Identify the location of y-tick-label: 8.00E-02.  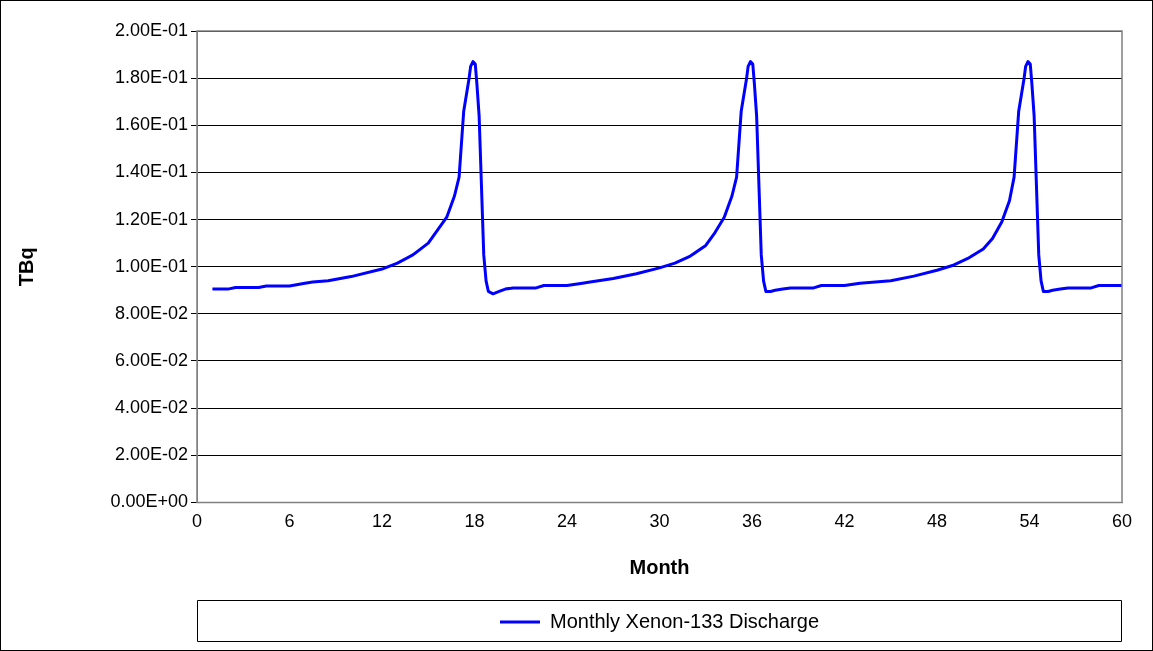
(151, 312).